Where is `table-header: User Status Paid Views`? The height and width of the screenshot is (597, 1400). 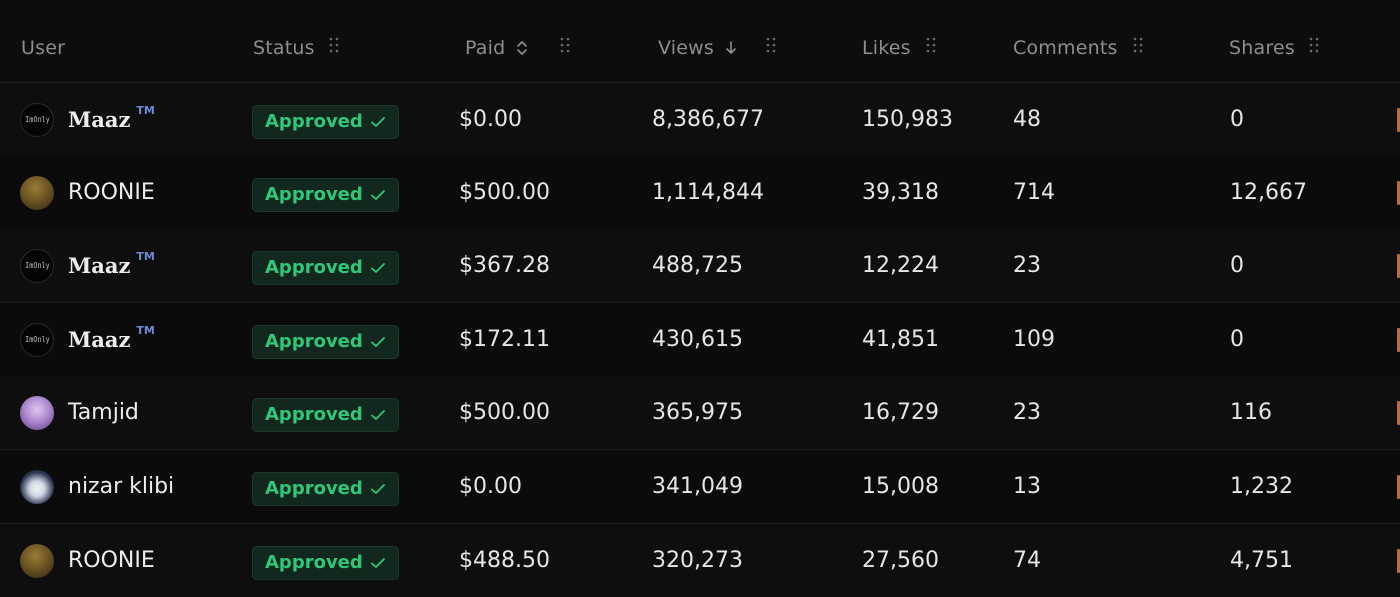 table-header: User Status Paid Views is located at coordinates (700, 41).